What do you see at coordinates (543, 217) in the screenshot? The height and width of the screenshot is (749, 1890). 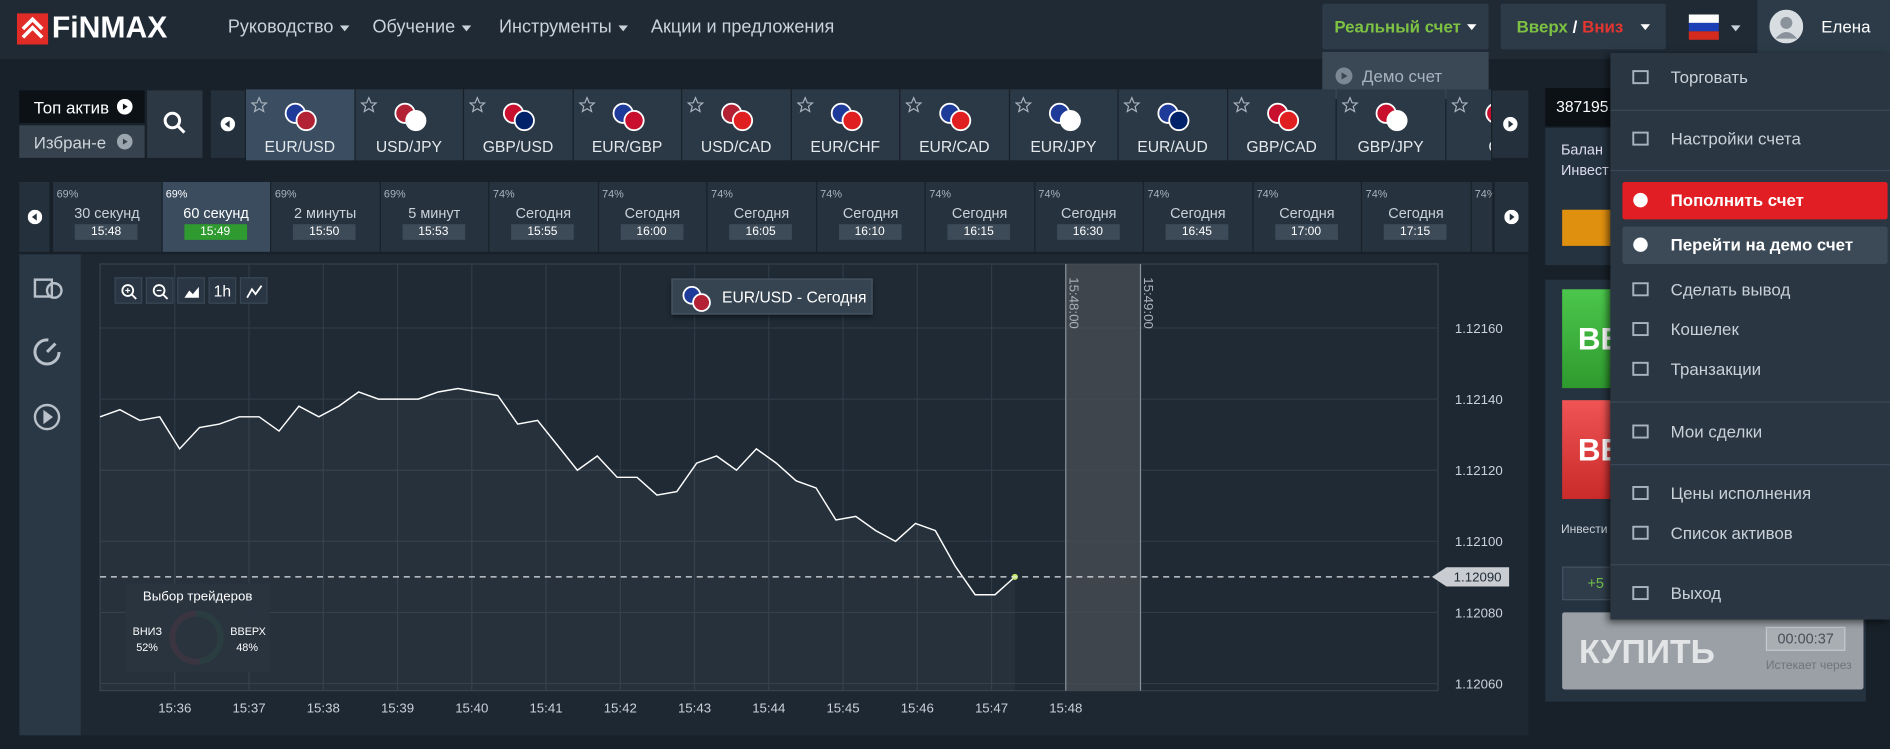 I see `expiry-option: 74% Сегодня 15:55` at bounding box center [543, 217].